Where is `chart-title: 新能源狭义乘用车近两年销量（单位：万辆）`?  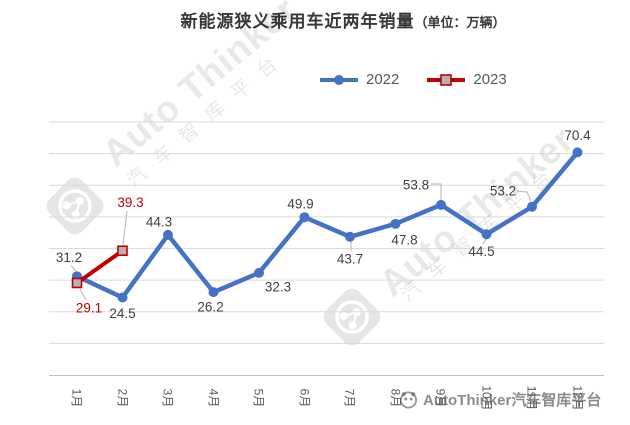 chart-title: 新能源狭义乘用车近两年销量（单位：万辆） is located at coordinates (315, 19).